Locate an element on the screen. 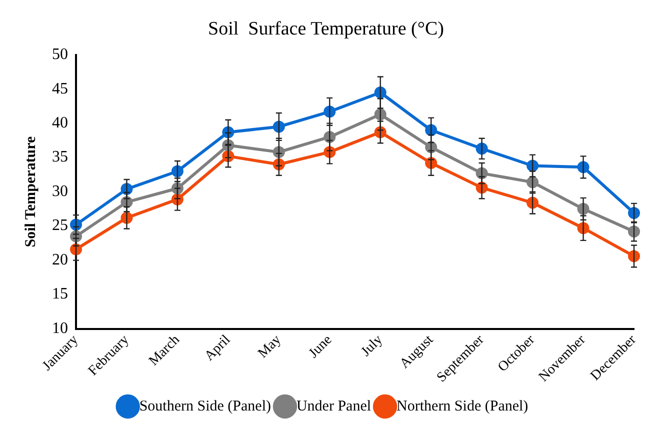 This screenshot has height=432, width=662. x-tick-label: June is located at coordinates (321, 347).